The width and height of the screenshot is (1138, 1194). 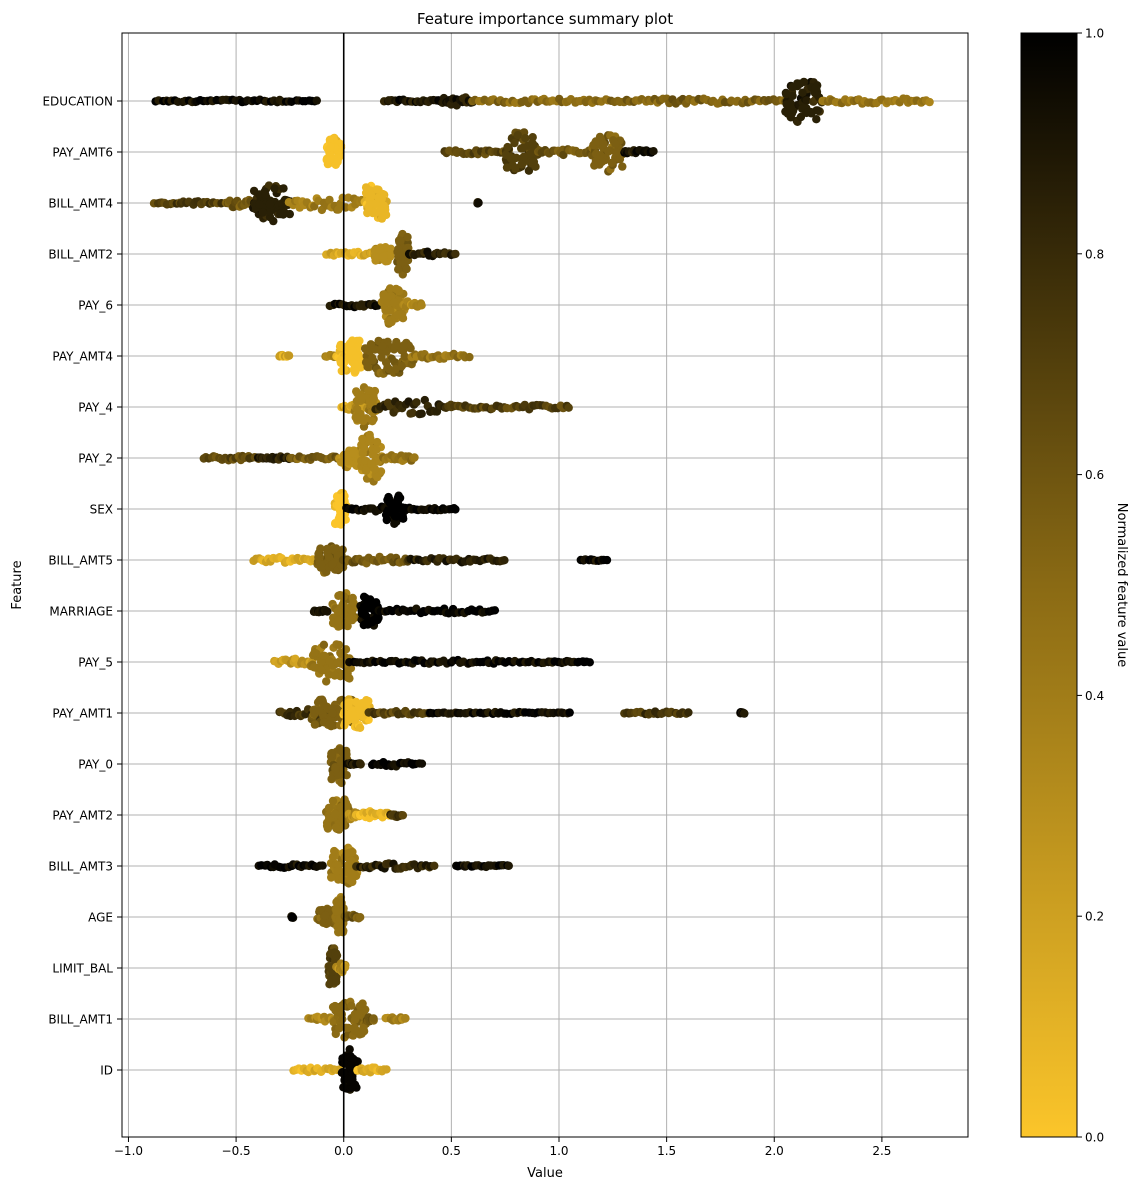 What do you see at coordinates (881, 1151) in the screenshot?
I see `x-tick-label: 2.5` at bounding box center [881, 1151].